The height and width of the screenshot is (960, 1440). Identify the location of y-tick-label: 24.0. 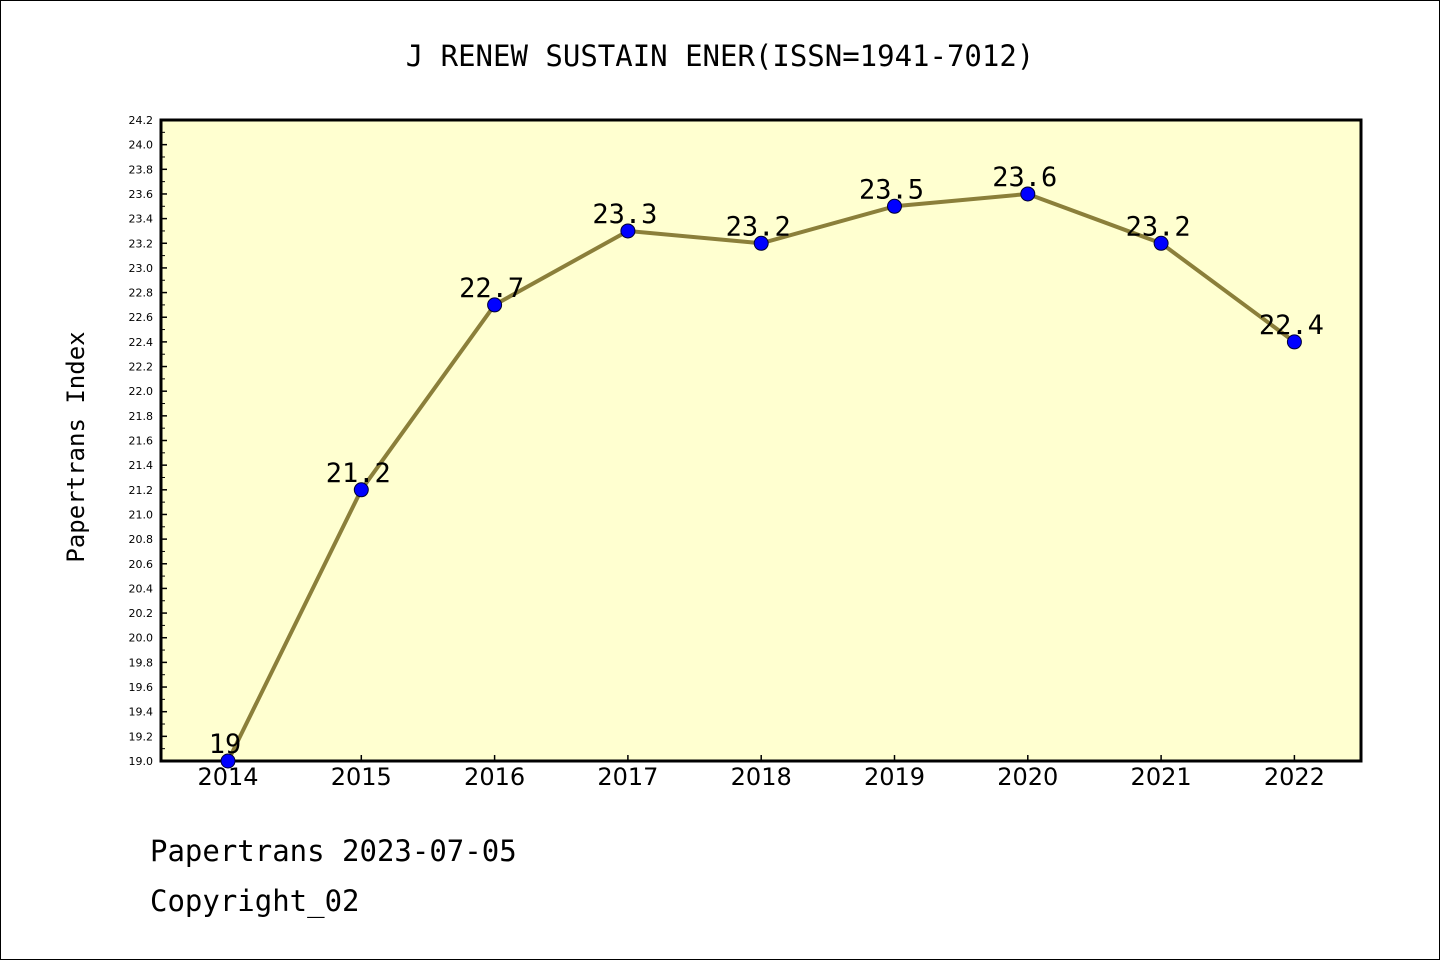
(141, 145).